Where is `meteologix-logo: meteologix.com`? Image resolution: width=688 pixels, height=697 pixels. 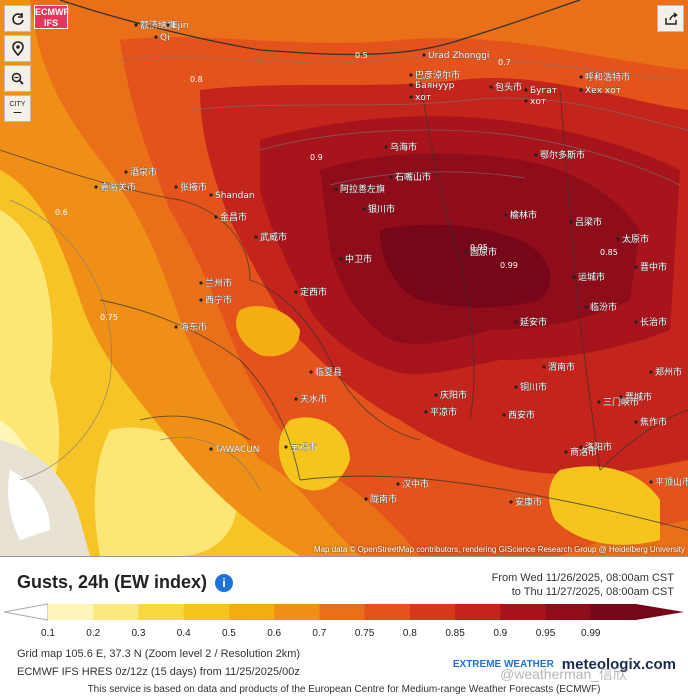 meteologix-logo: meteologix.com is located at coordinates (618, 664).